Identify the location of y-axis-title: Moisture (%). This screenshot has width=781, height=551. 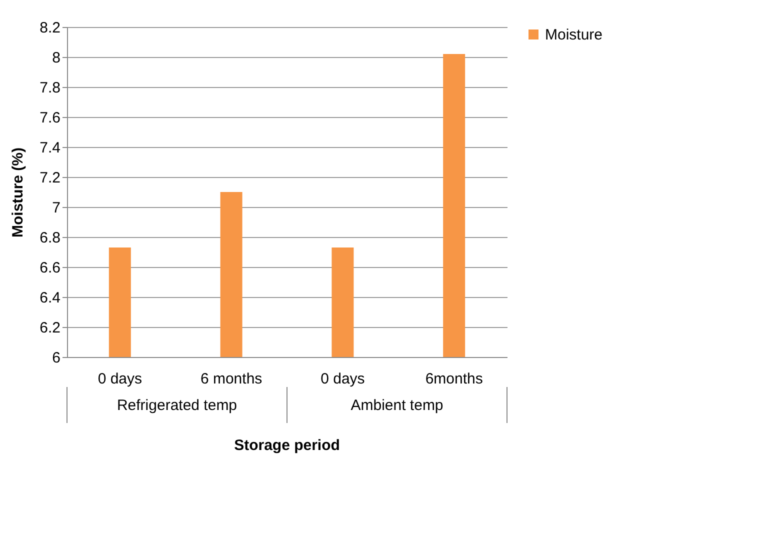
(18, 192).